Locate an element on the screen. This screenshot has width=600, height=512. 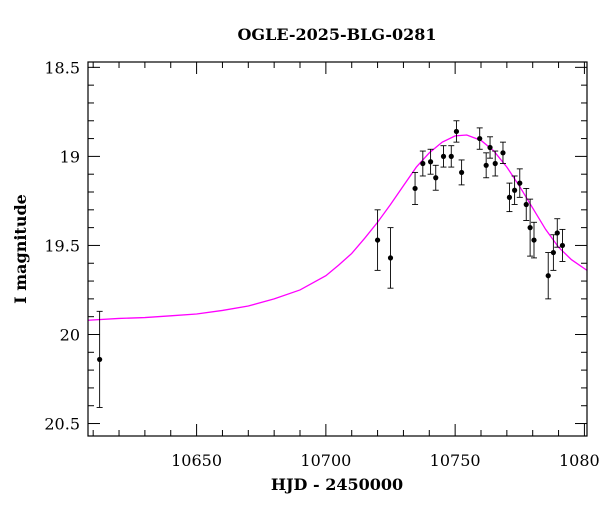
chart-title: OGLE-2025-BLG-0281 is located at coordinates (336, 34).